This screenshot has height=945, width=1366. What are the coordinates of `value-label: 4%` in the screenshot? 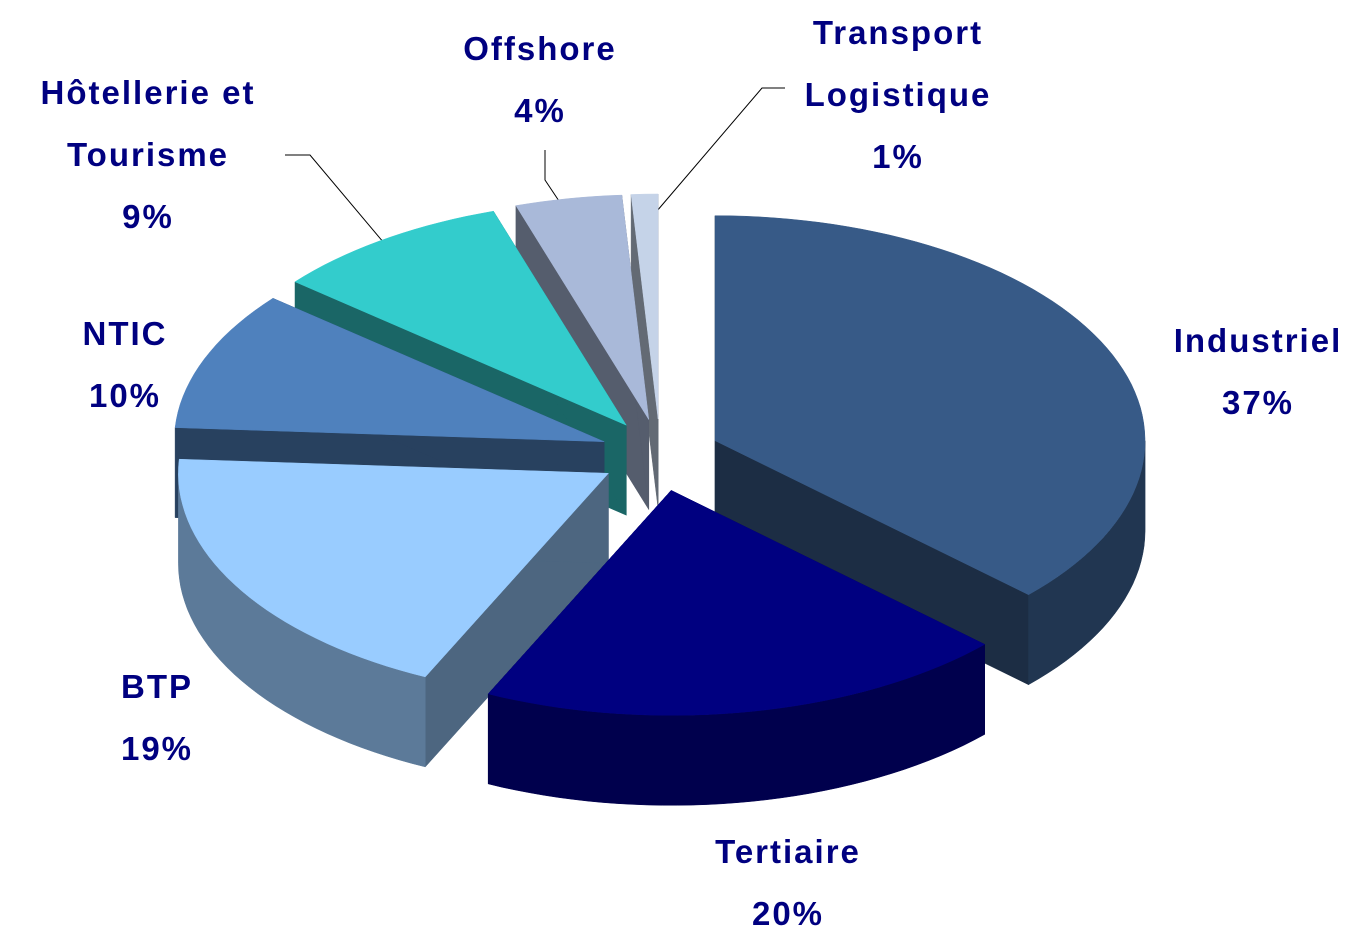 It's located at (540, 110).